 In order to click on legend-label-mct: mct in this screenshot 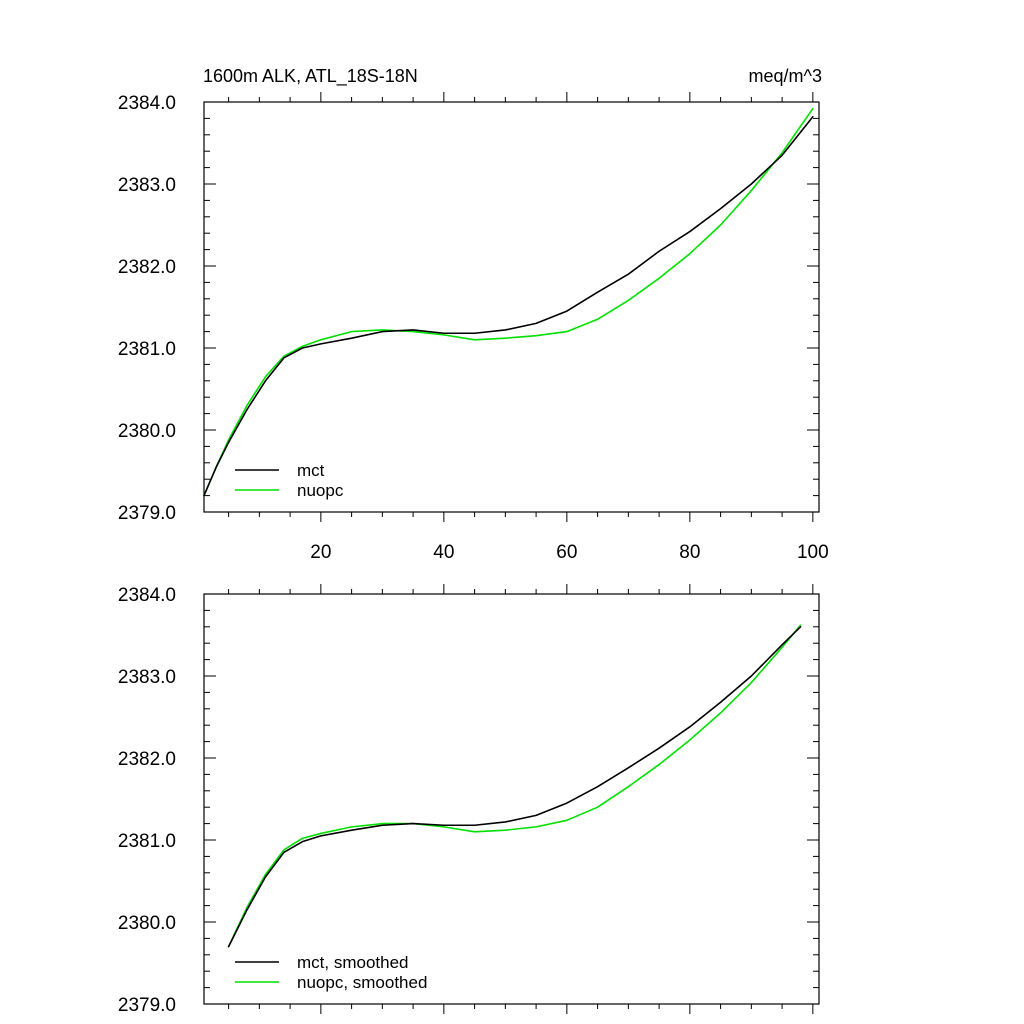, I will do `click(311, 470)`.